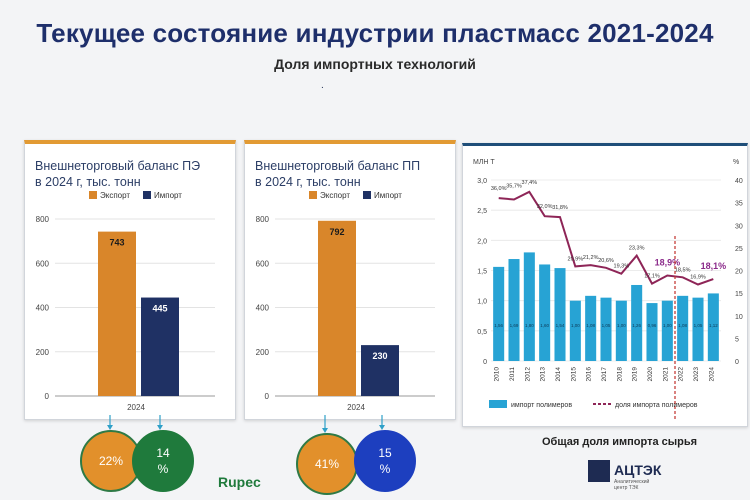  Describe the element at coordinates (527, 374) in the screenshot. I see `imports-xtick-2012: 2012` at that location.